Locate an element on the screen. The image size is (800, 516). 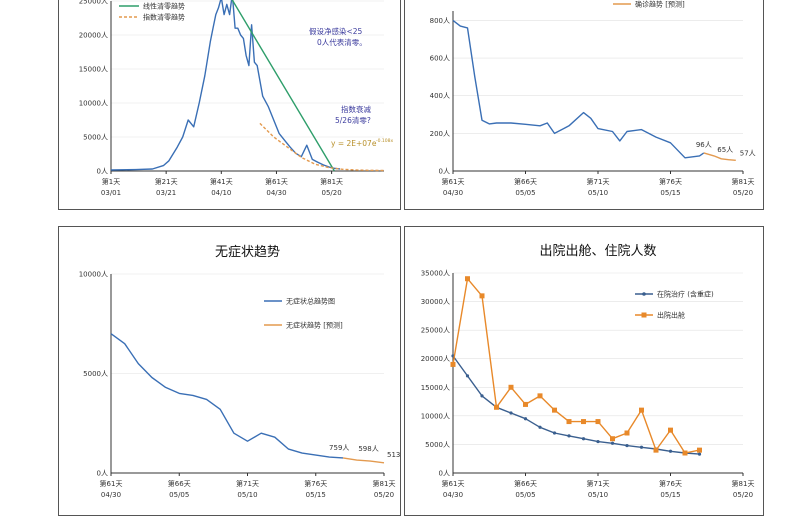
data-label: 598人 is located at coordinates (368, 449).